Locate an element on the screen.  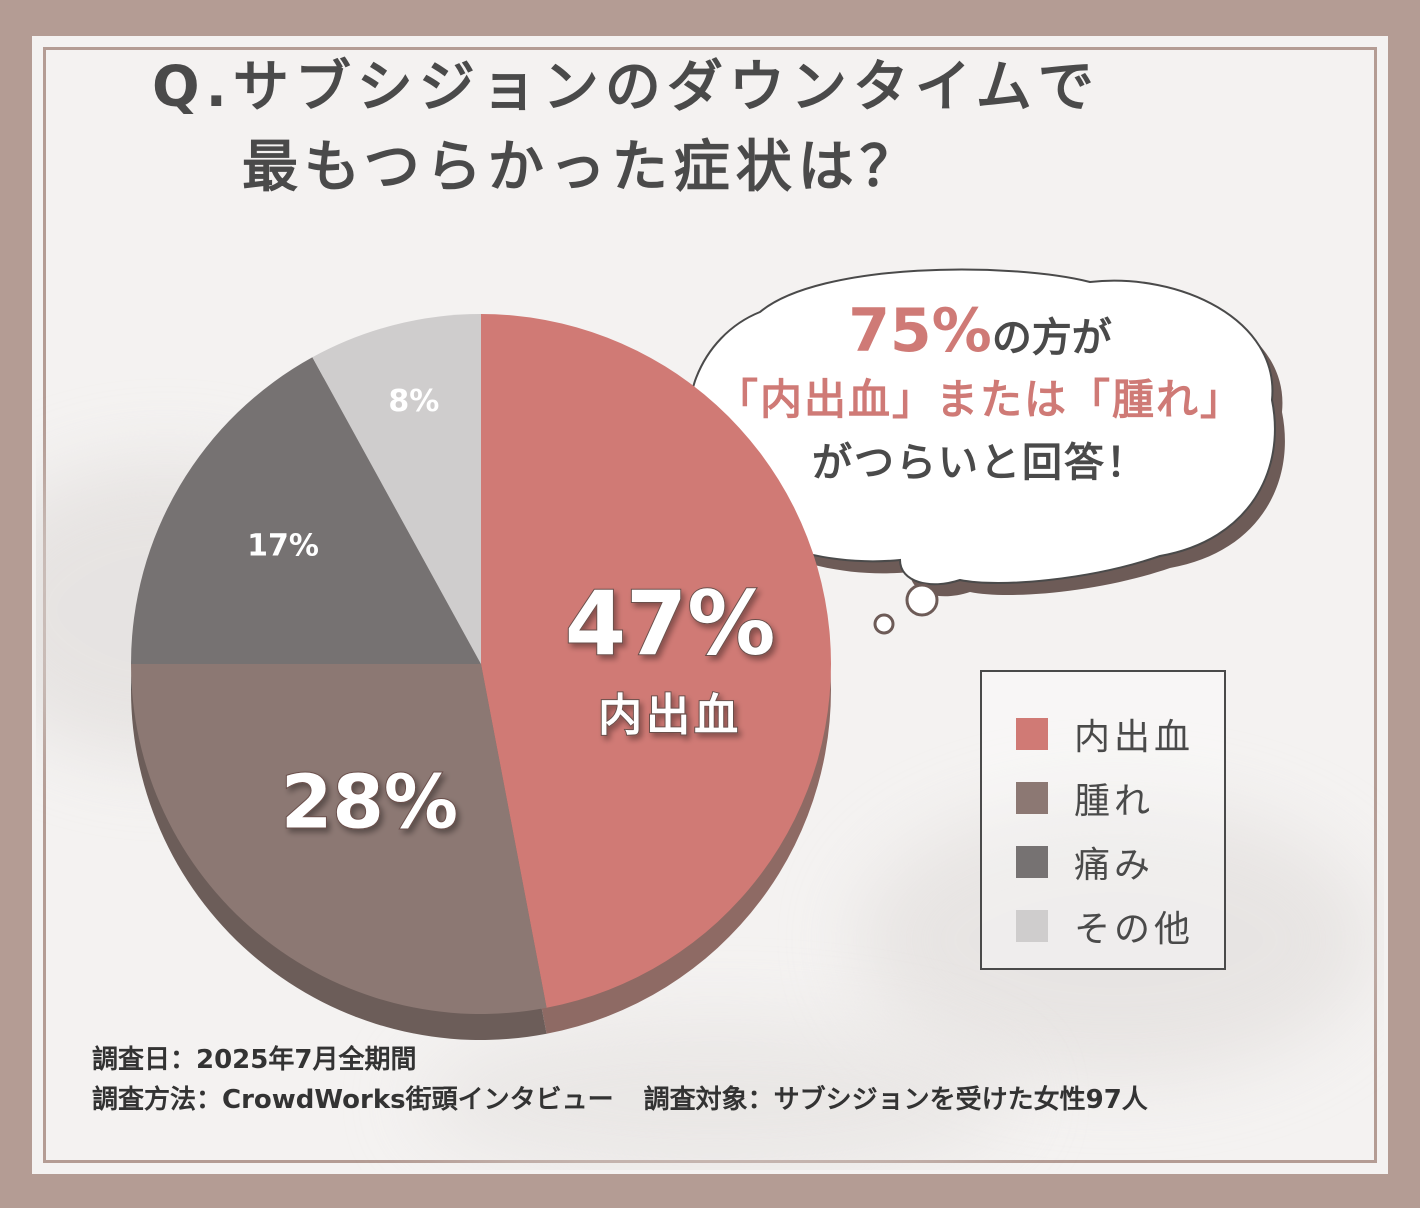
legend-item: 腫れ is located at coordinates (1120, 798).